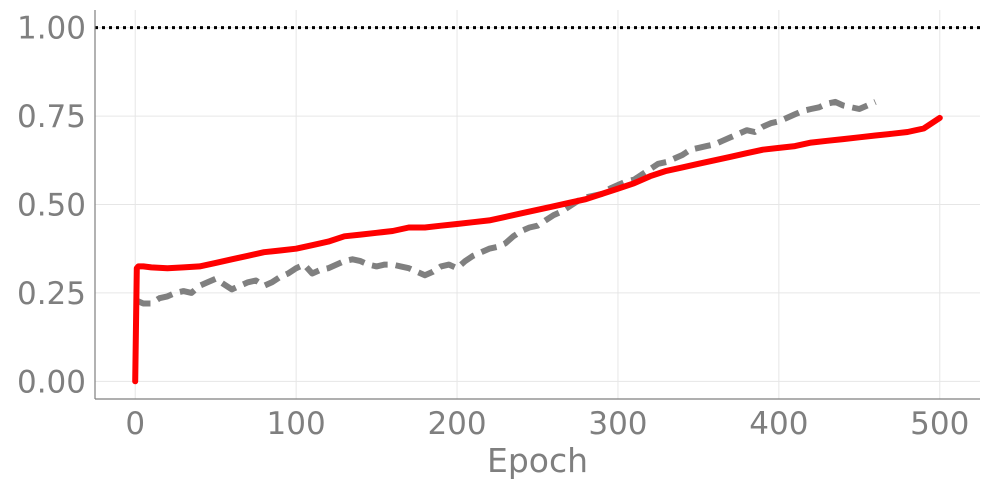 This screenshot has width=989, height=490. What do you see at coordinates (617, 424) in the screenshot?
I see `x-tick-label: 300` at bounding box center [617, 424].